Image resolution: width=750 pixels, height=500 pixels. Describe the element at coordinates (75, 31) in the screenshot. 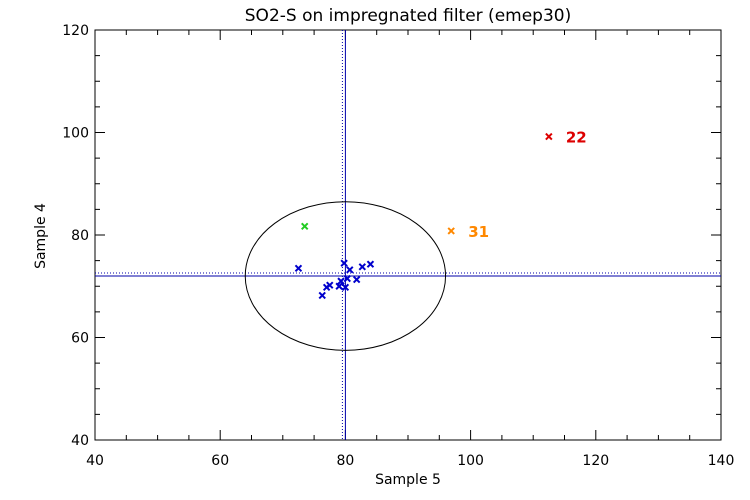

I see `y-tick-label: 120` at that location.